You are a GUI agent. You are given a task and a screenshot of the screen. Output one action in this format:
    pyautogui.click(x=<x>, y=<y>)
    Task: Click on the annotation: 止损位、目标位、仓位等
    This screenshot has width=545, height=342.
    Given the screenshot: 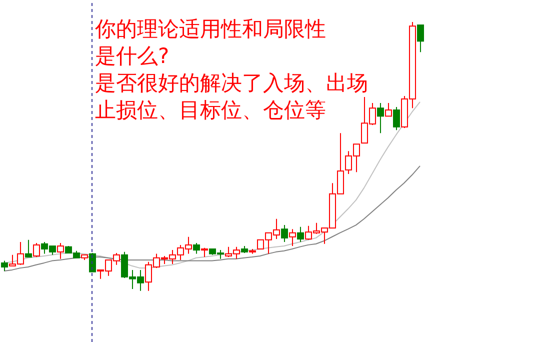 What is the action you would take?
    pyautogui.click(x=211, y=110)
    